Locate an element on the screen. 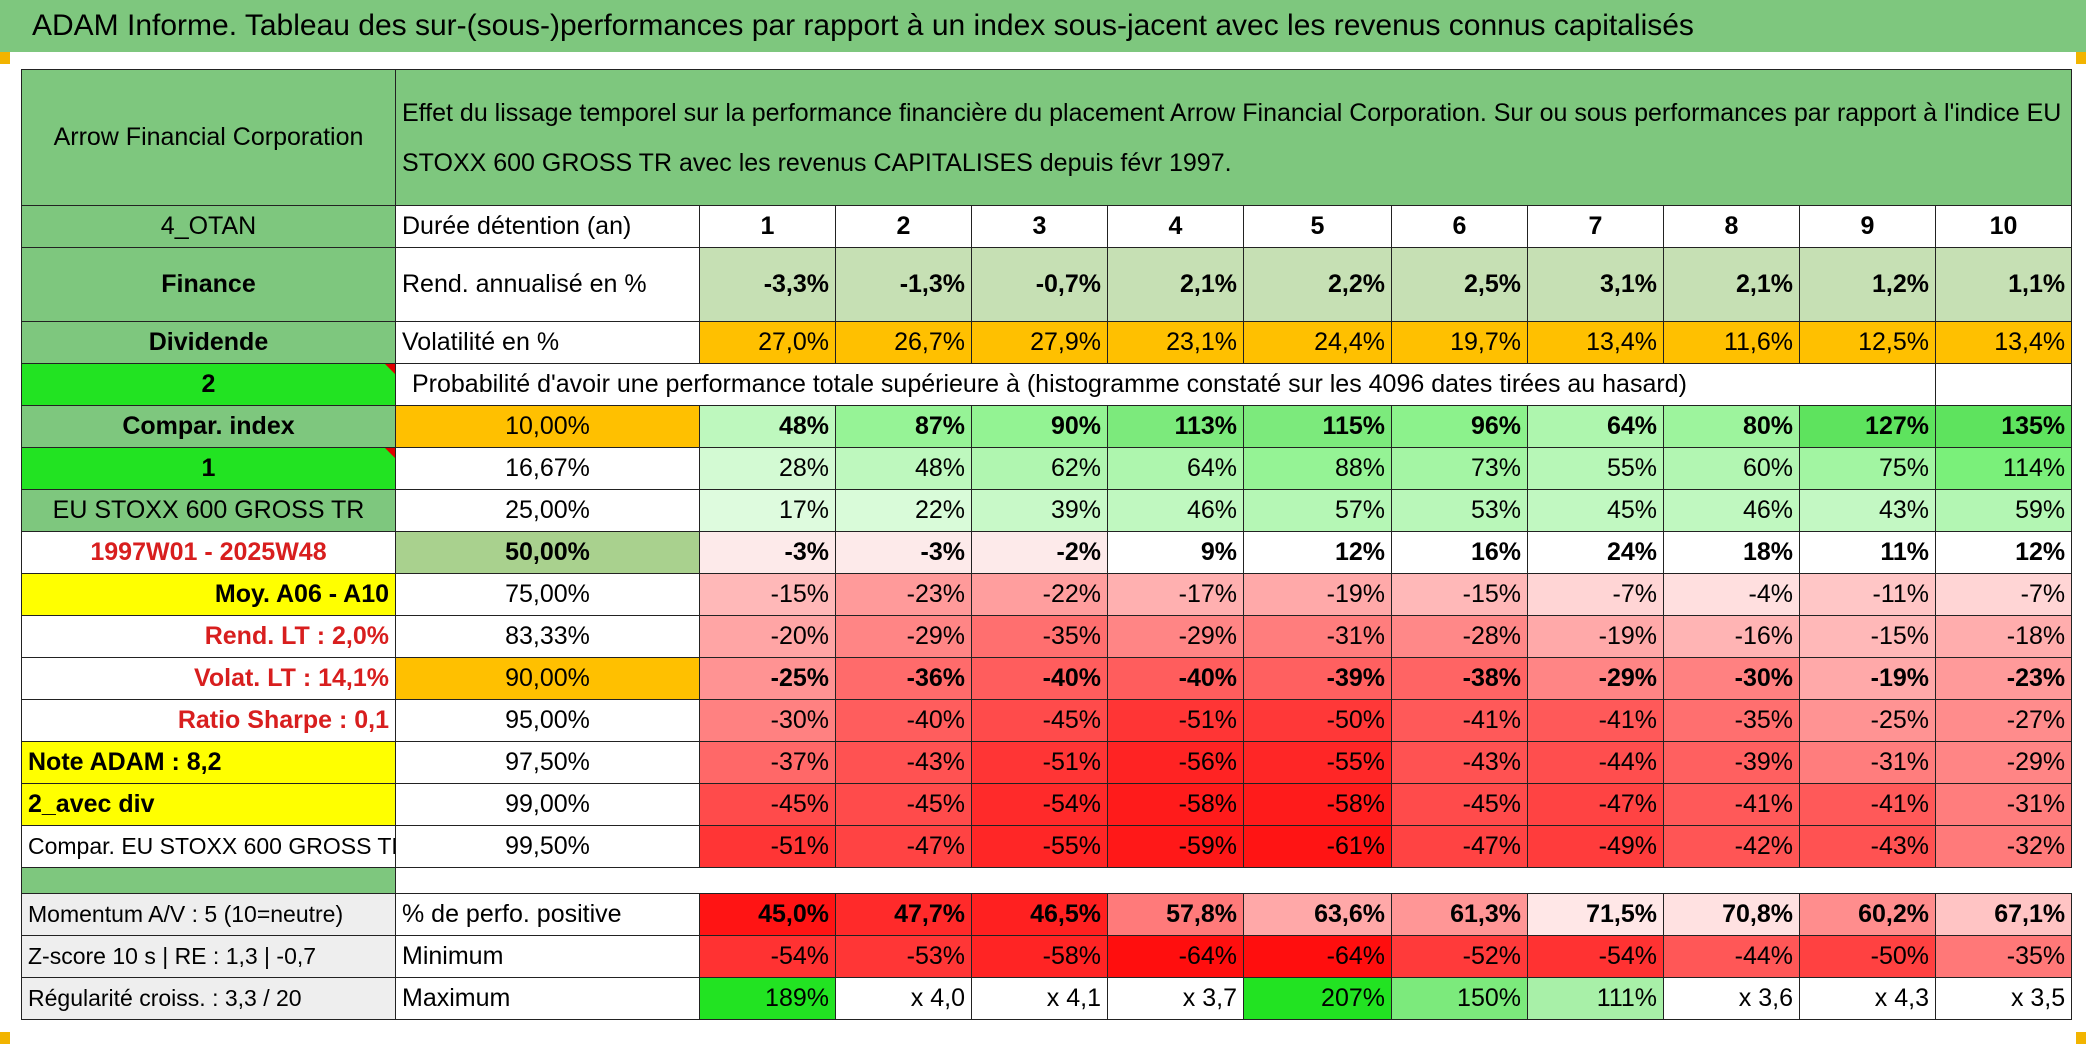  percentile-value: 95,00% is located at coordinates (547, 720).